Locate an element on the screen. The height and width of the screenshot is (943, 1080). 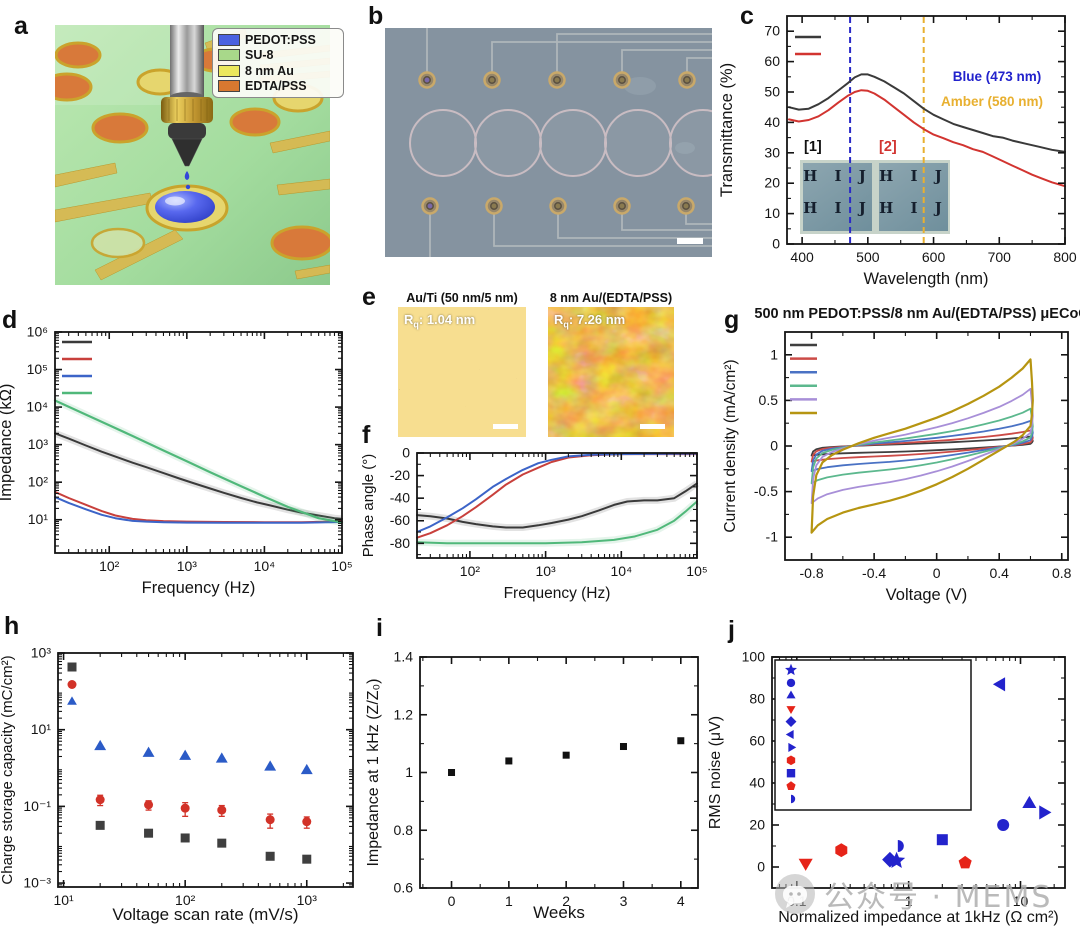
svg-text: -60 is located at coordinates (400, 520).